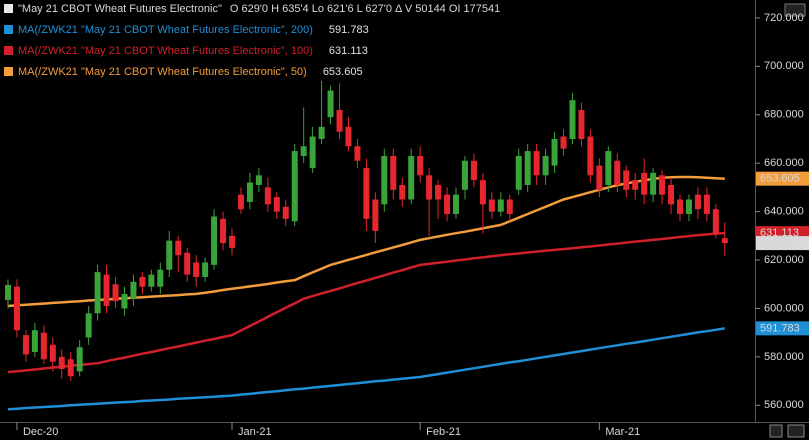 This screenshot has width=809, height=440. What do you see at coordinates (348, 51) in the screenshot?
I see `legend-value: 631.113` at bounding box center [348, 51].